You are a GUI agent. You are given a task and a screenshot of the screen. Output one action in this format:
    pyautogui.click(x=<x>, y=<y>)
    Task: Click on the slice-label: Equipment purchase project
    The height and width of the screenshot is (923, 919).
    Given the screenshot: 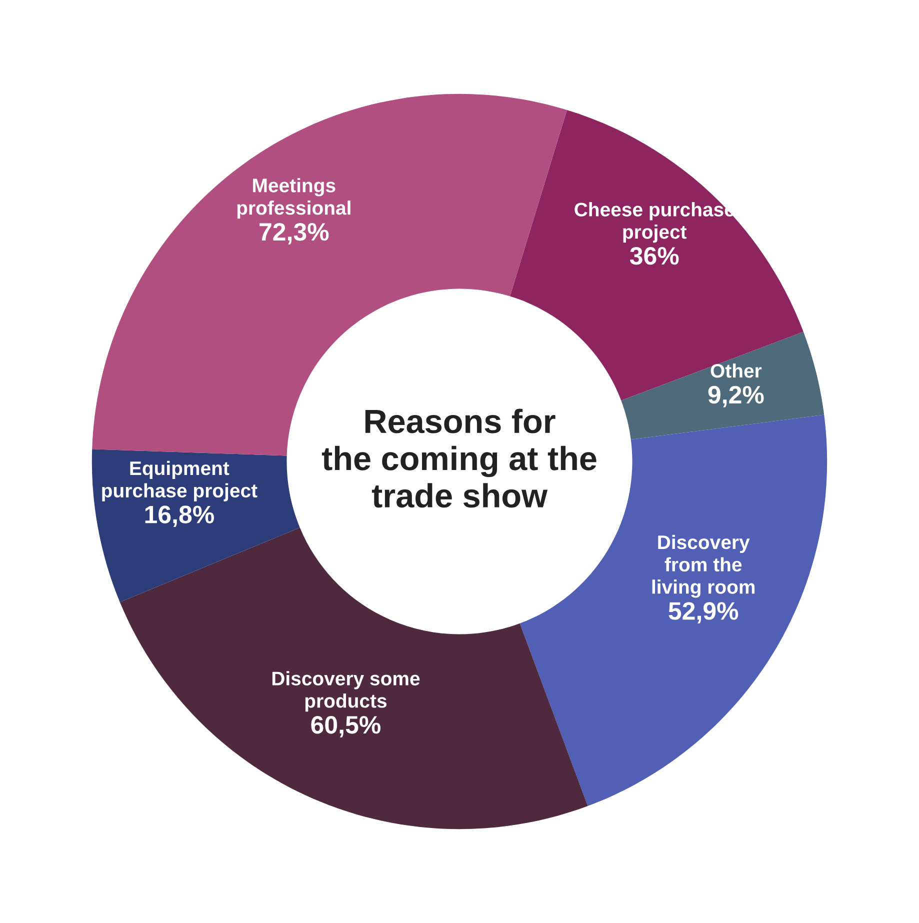 What is the action you would take?
    pyautogui.click(x=180, y=481)
    